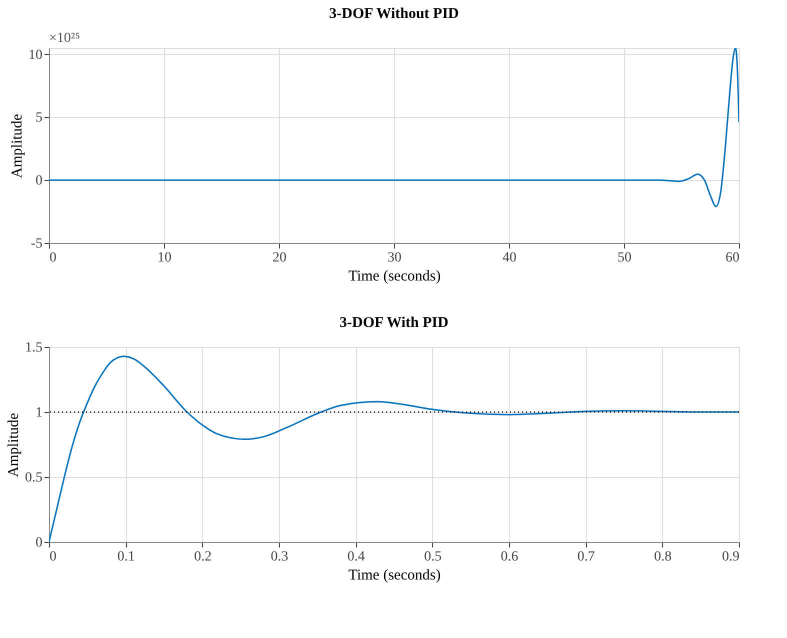  Describe the element at coordinates (33, 348) in the screenshot. I see `y-tick-label: 1.5` at that location.